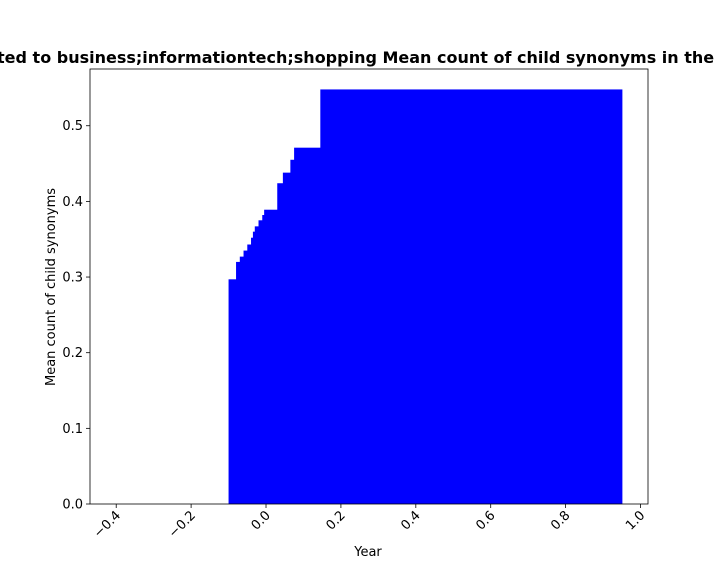  Describe the element at coordinates (72, 505) in the screenshot. I see `y-tick-label: 0.0` at that location.